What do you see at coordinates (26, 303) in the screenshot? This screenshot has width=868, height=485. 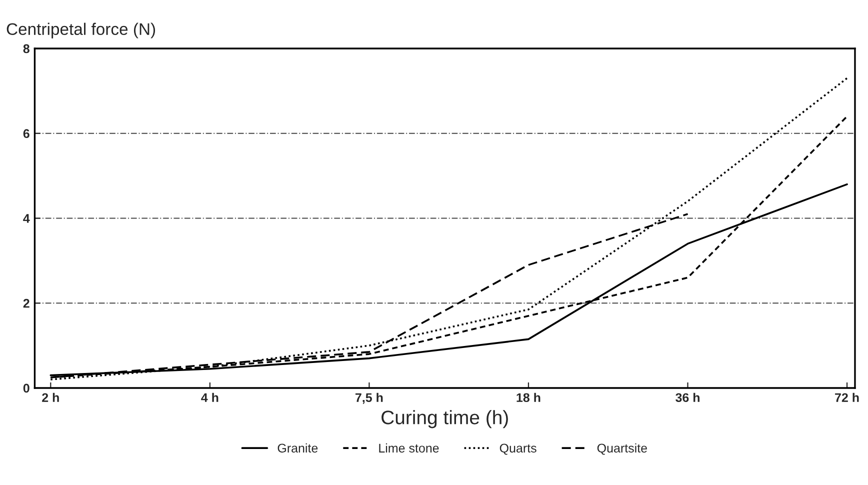 I see `y-tick-label: 2` at bounding box center [26, 303].